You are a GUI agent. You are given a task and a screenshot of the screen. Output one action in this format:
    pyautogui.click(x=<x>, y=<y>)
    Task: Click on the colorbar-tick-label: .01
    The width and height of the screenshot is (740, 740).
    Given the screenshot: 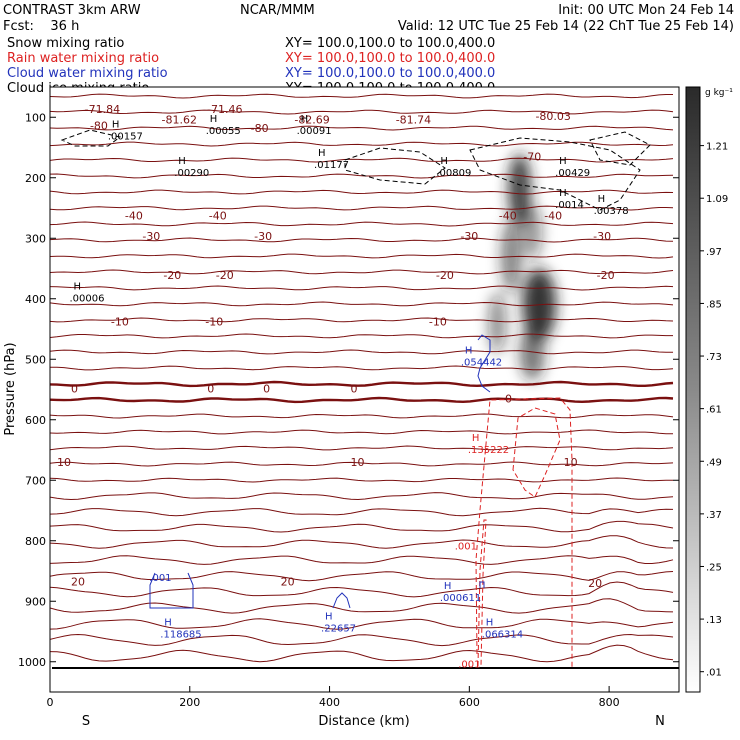 What is the action you would take?
    pyautogui.click(x=714, y=673)
    